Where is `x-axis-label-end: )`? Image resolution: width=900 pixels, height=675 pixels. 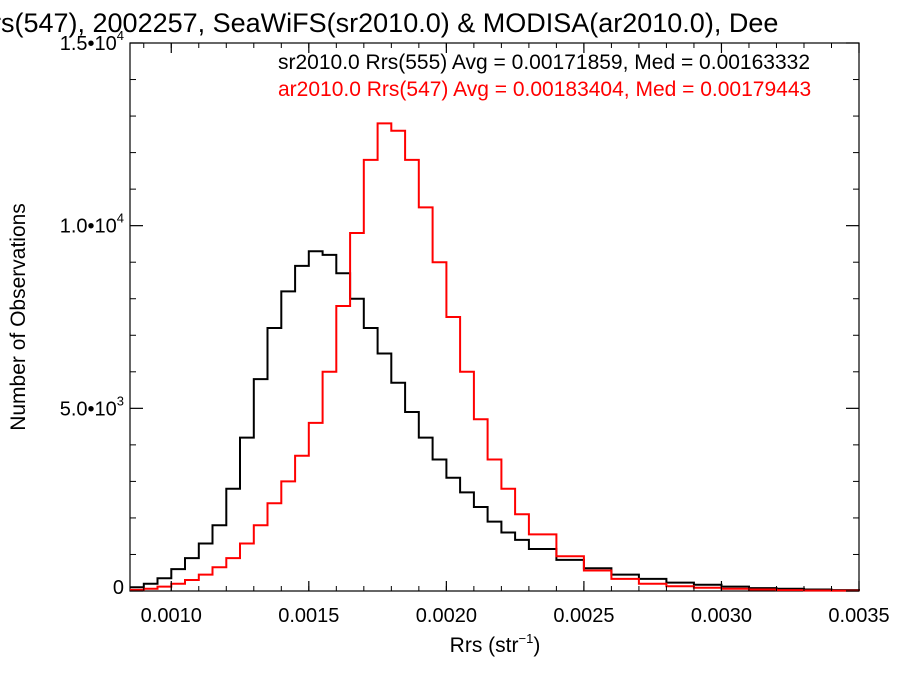
x-axis-label-end: ) is located at coordinates (536, 645).